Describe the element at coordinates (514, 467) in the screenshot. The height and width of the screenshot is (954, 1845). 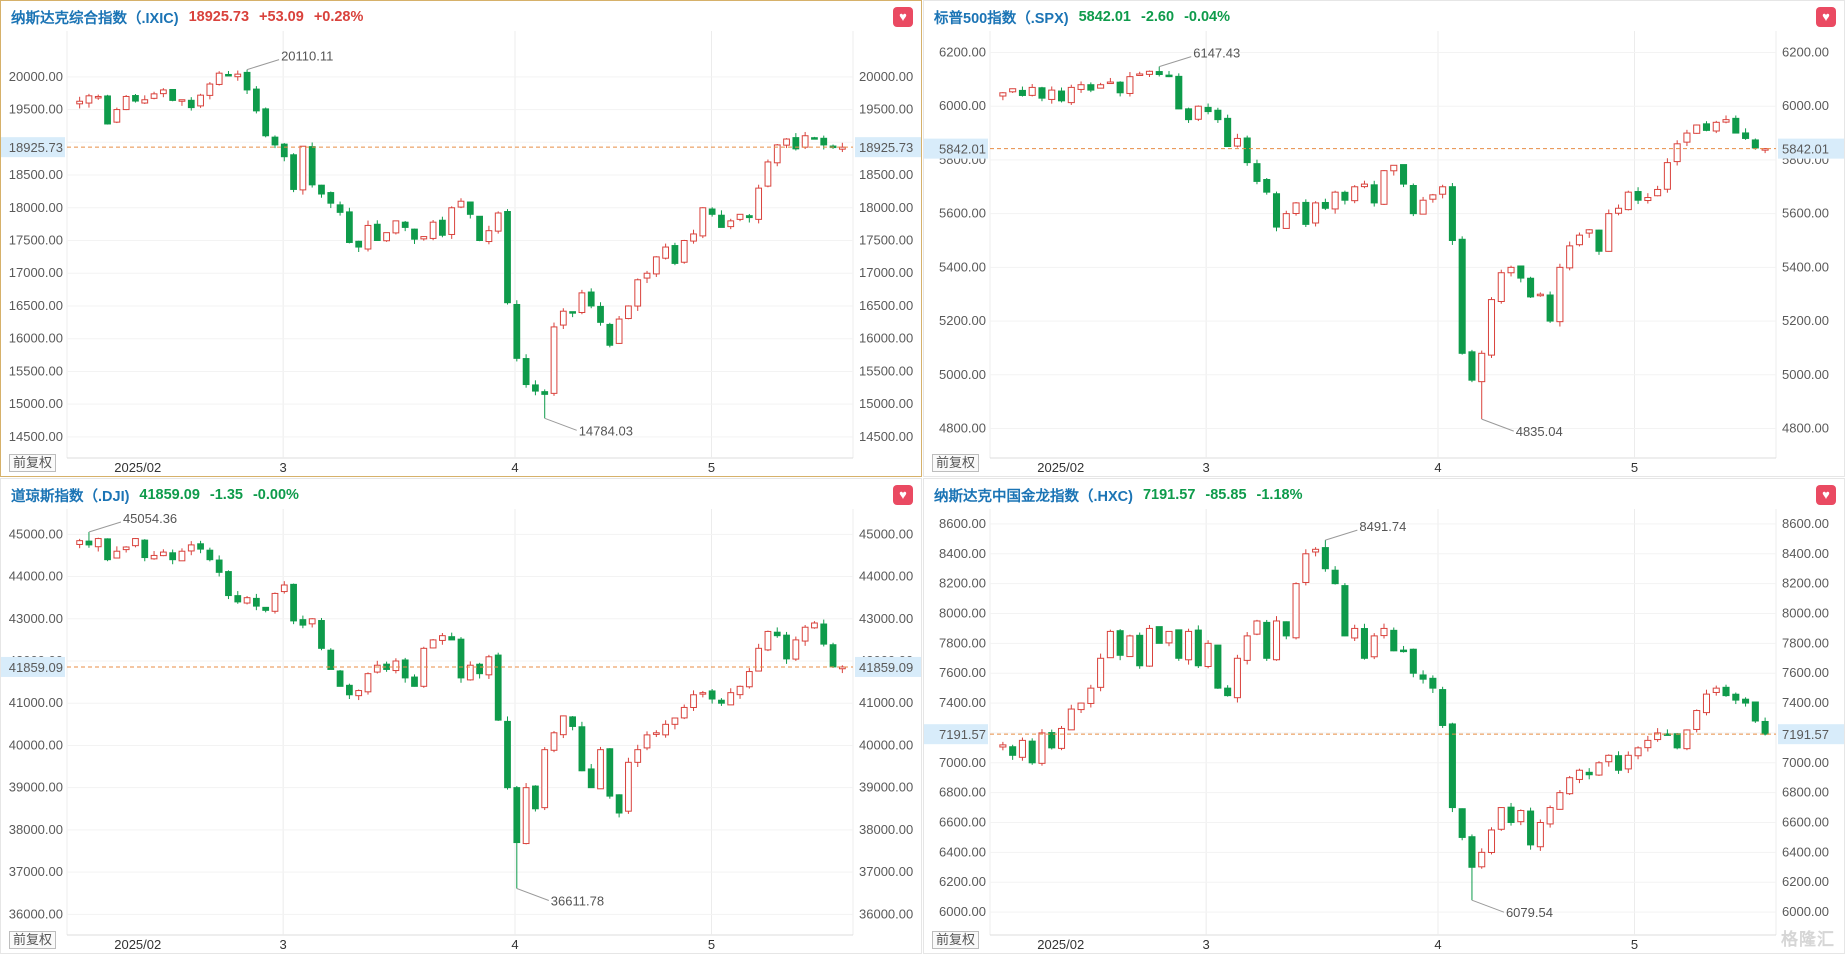
I see `x-tick-label: 4` at that location.